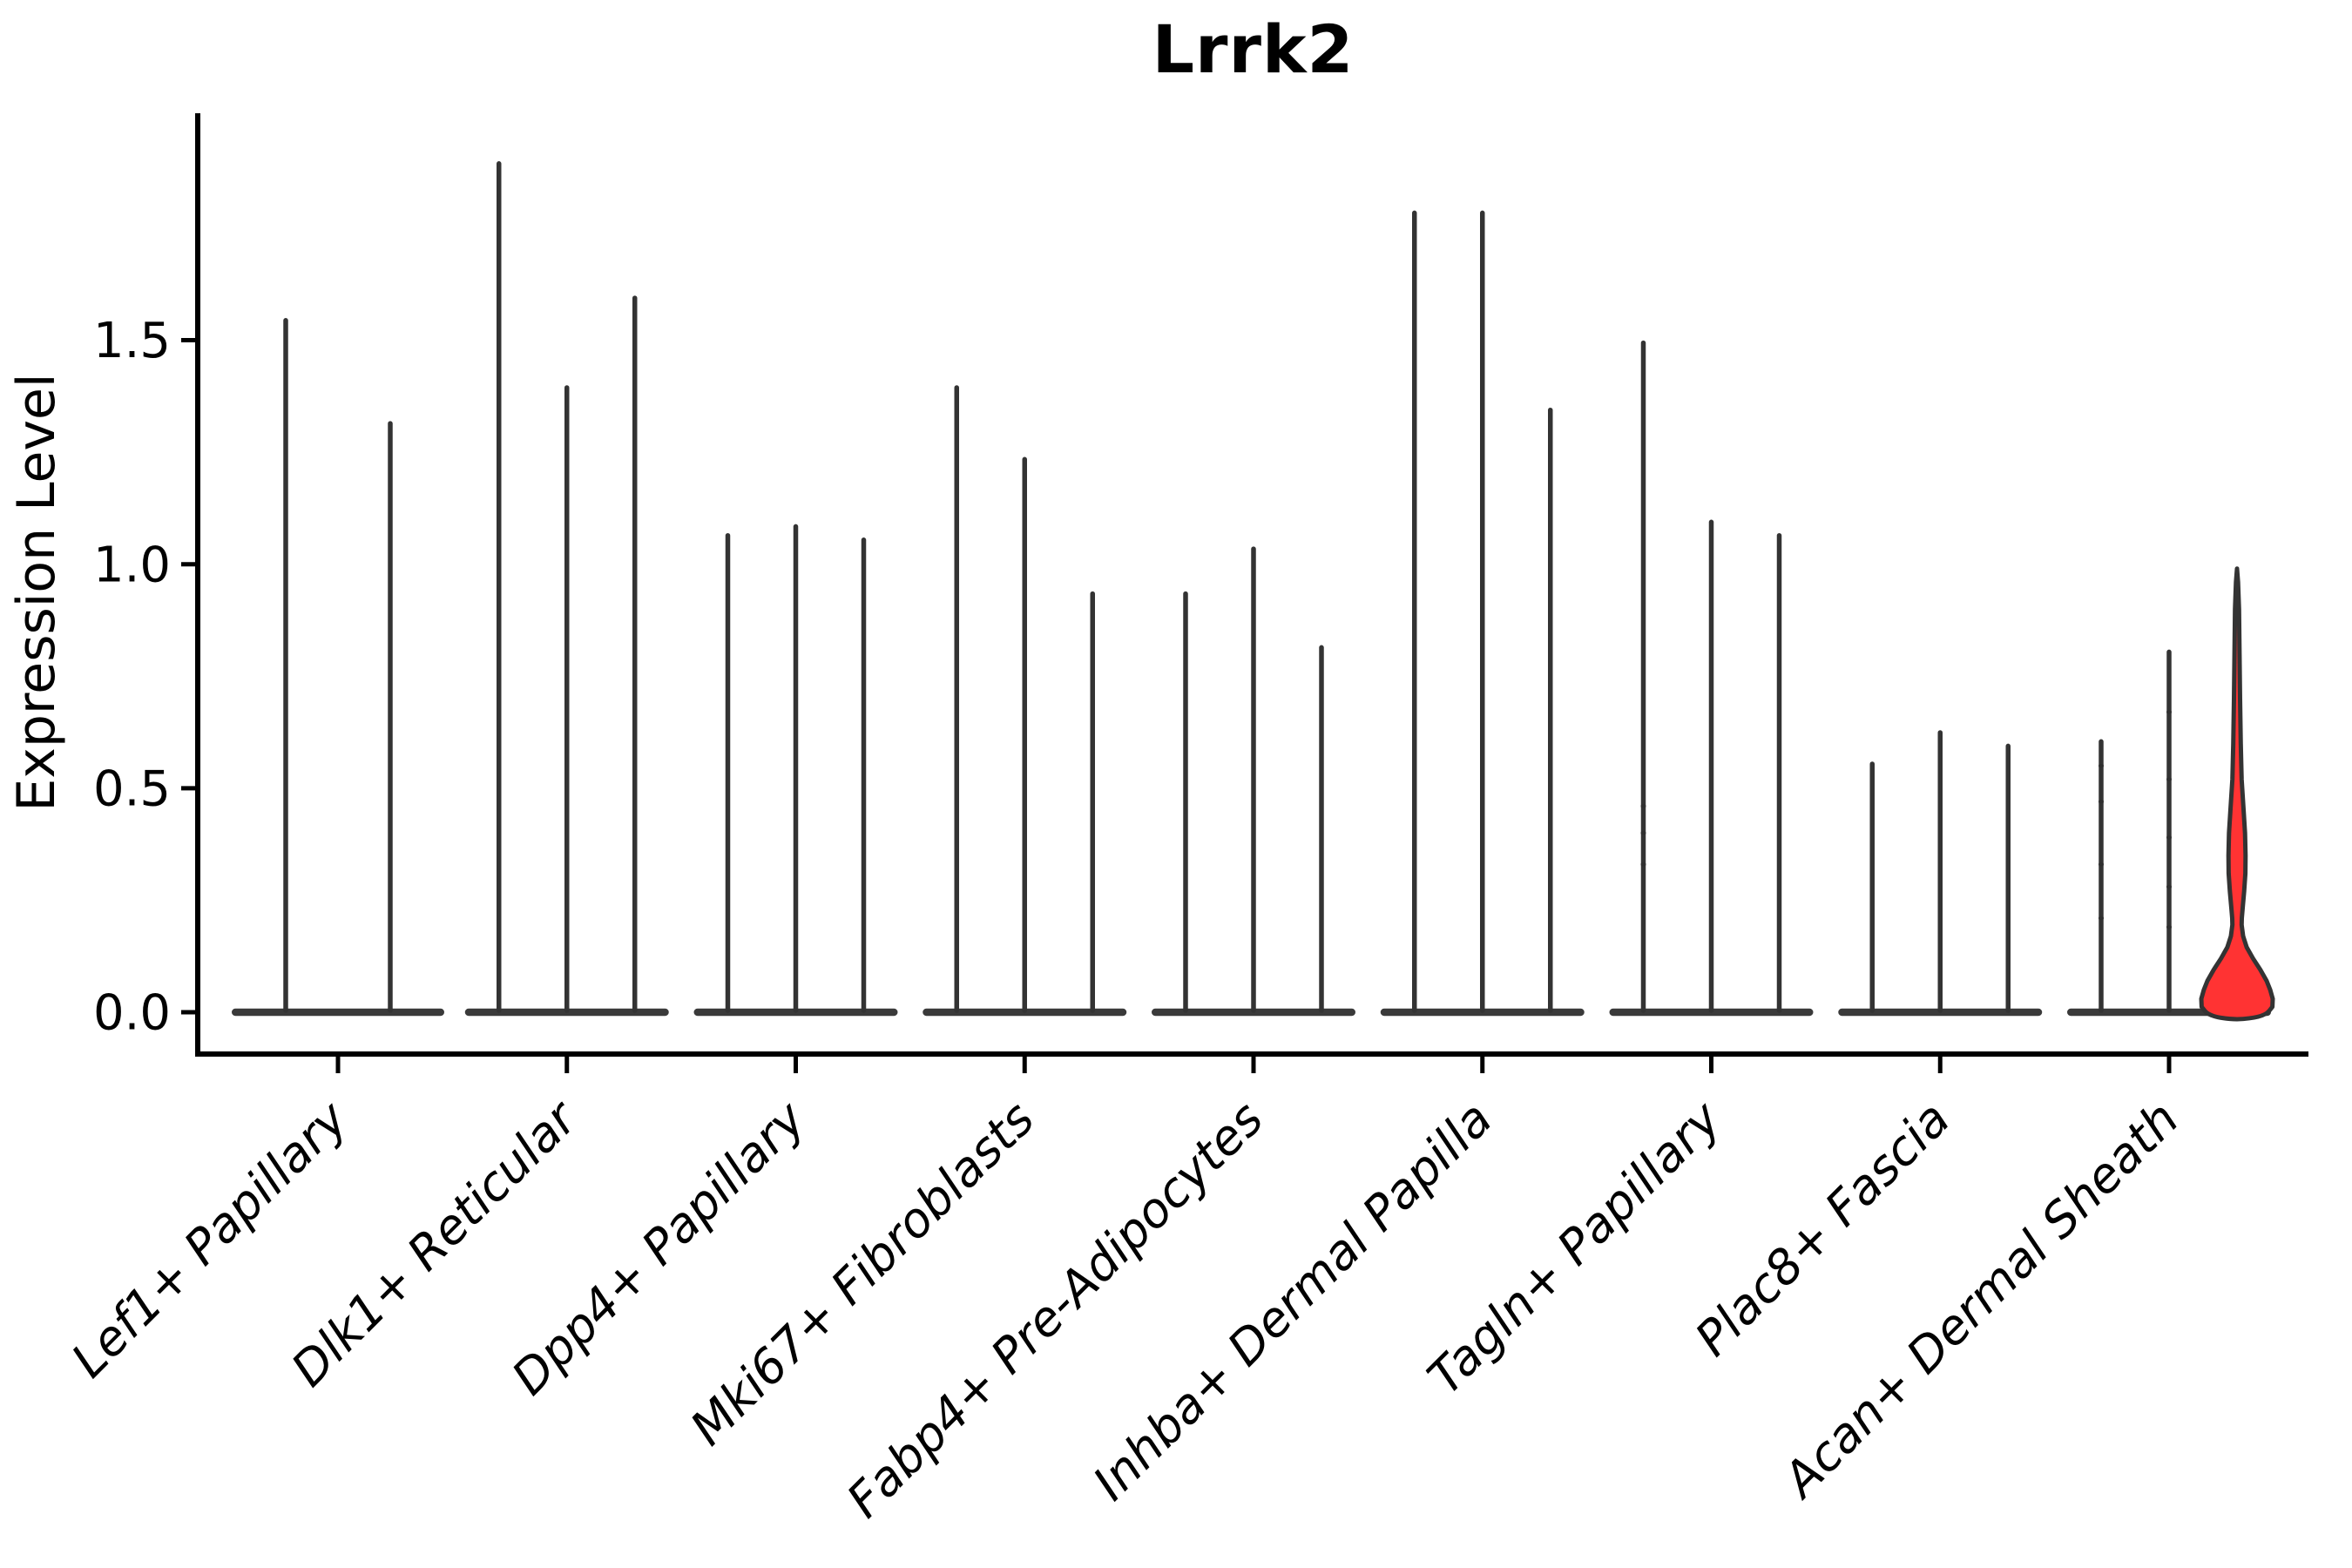 Image resolution: width=2352 pixels, height=1568 pixels. Describe the element at coordinates (132, 1014) in the screenshot. I see `y-tick-label: 0.0` at that location.